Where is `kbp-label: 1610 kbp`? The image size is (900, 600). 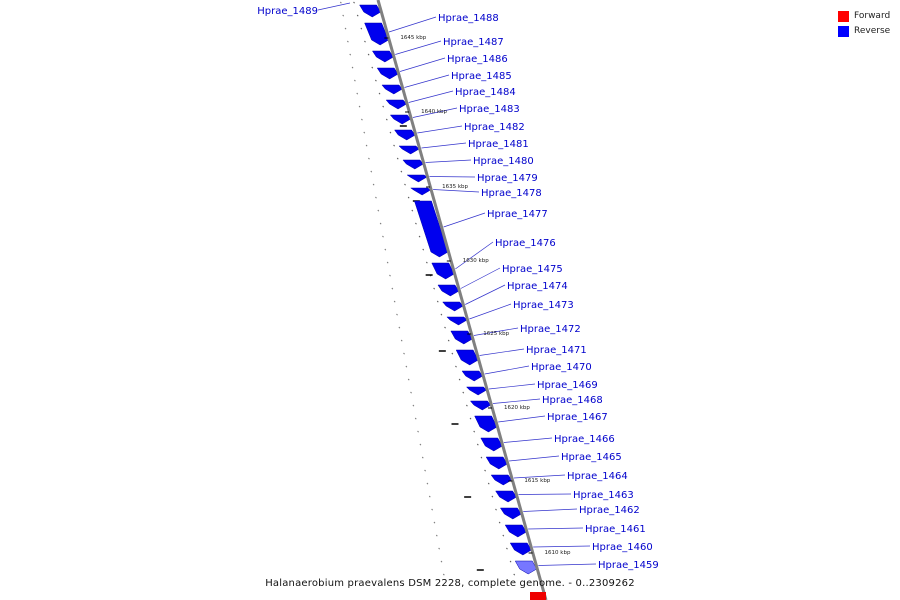 kbp-label: 1610 kbp is located at coordinates (558, 553).